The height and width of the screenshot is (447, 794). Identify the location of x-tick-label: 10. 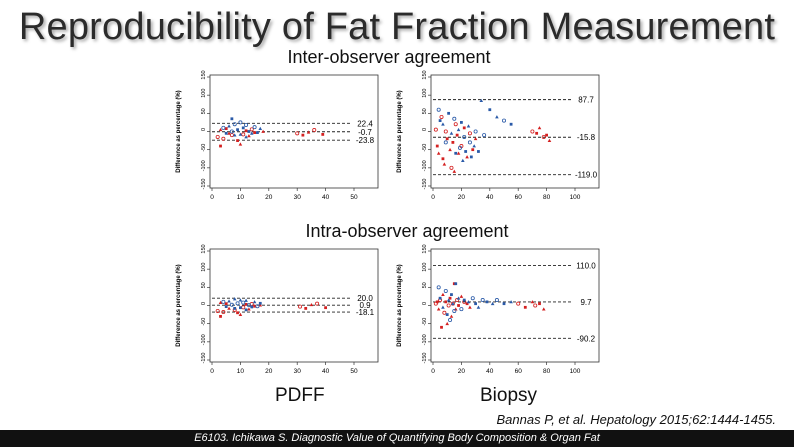
(241, 371).